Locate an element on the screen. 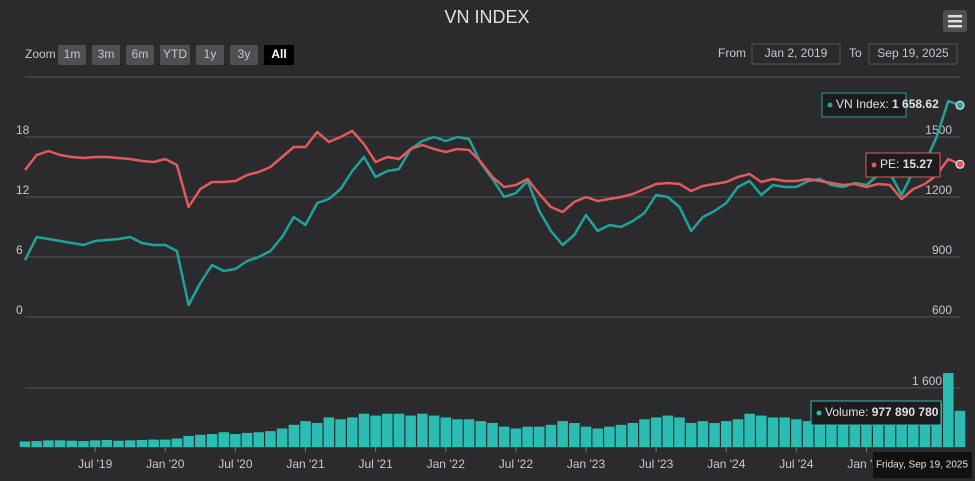  to-date: Sep 19, 2025 is located at coordinates (913, 53).